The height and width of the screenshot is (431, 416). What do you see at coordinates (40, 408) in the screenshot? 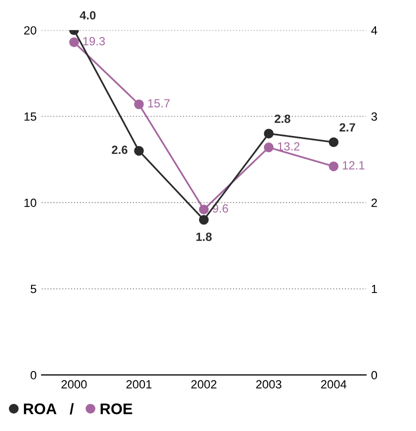
I see `legend-label: ROA` at bounding box center [40, 408].